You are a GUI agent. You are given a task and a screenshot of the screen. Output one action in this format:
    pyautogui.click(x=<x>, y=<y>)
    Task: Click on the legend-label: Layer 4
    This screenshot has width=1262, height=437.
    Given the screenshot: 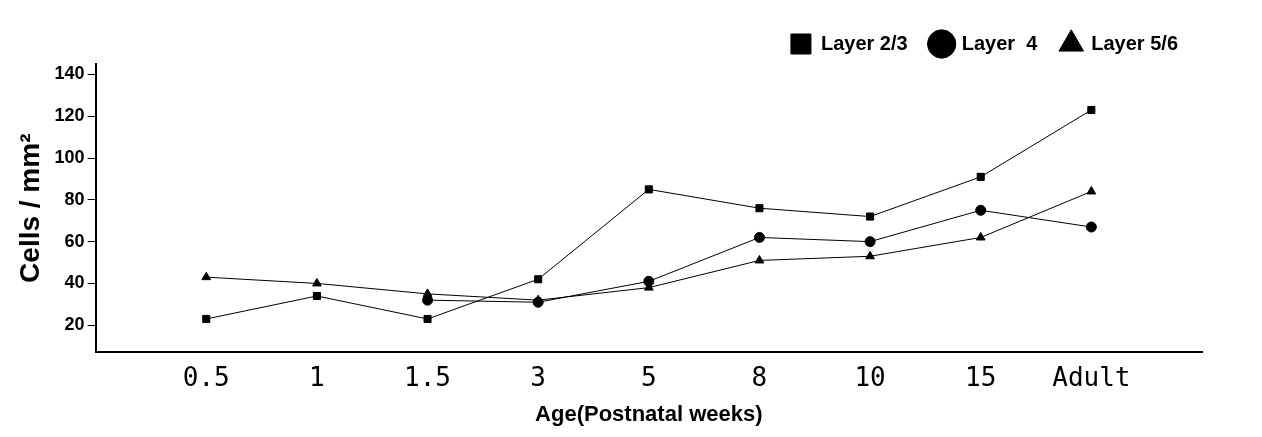 What is the action you would take?
    pyautogui.click(x=1000, y=42)
    